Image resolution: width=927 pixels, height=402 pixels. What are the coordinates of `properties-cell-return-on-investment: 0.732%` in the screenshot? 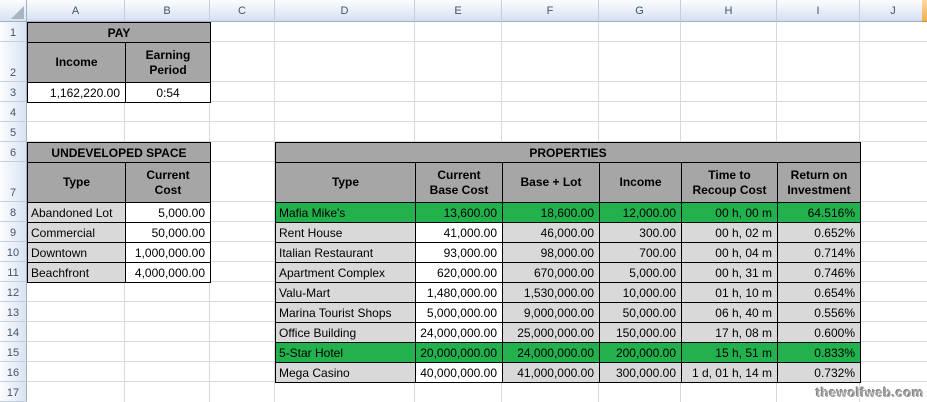 It's located at (819, 373).